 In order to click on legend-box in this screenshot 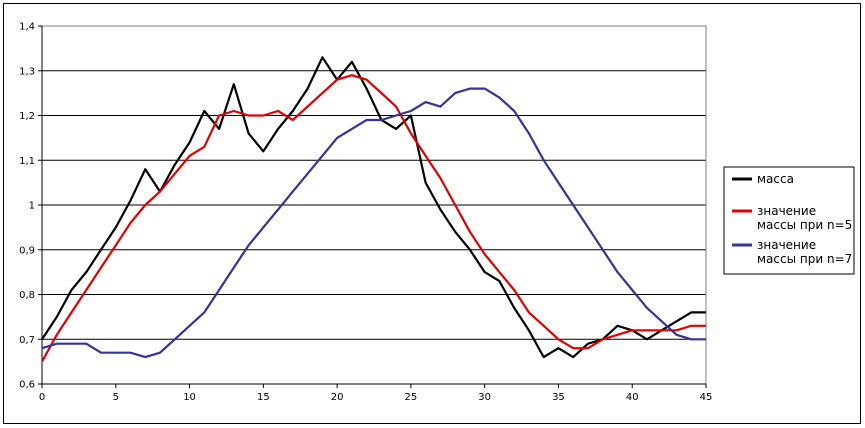, I will do `click(789, 220)`.